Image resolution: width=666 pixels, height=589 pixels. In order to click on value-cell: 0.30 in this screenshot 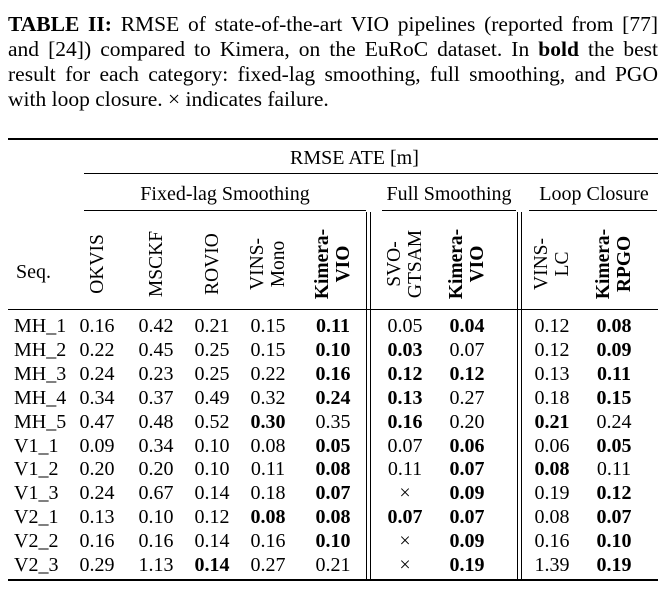, I will do `click(268, 421)`.